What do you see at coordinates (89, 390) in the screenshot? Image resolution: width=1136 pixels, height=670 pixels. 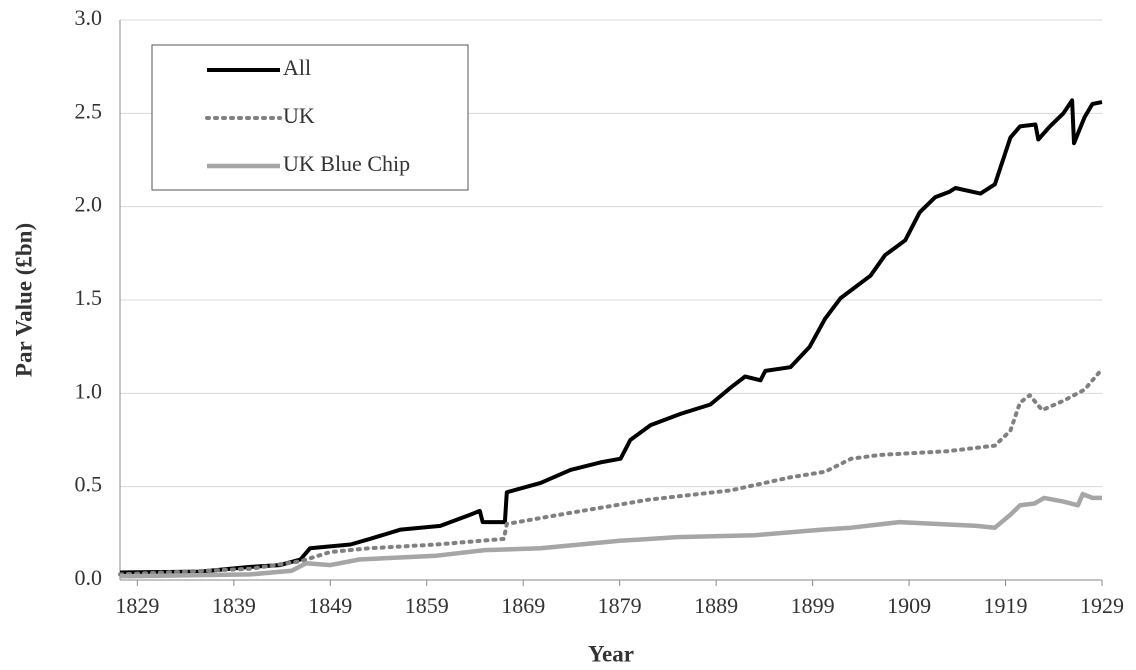 I see `y-tick-label: 1.0` at bounding box center [89, 390].